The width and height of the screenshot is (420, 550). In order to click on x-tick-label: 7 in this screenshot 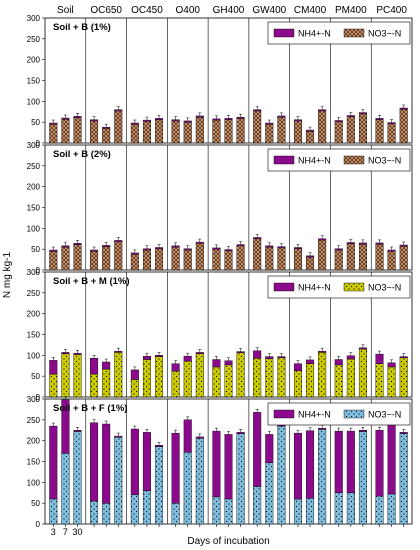, I will do `click(65, 532)`.